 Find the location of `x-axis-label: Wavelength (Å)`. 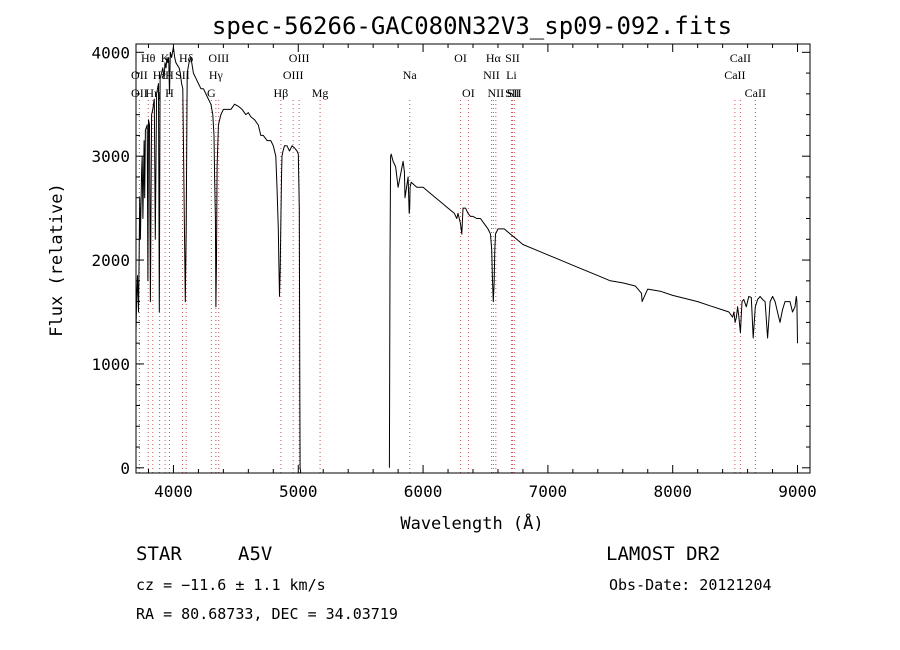

x-axis-label: Wavelength (Å) is located at coordinates (471, 523).